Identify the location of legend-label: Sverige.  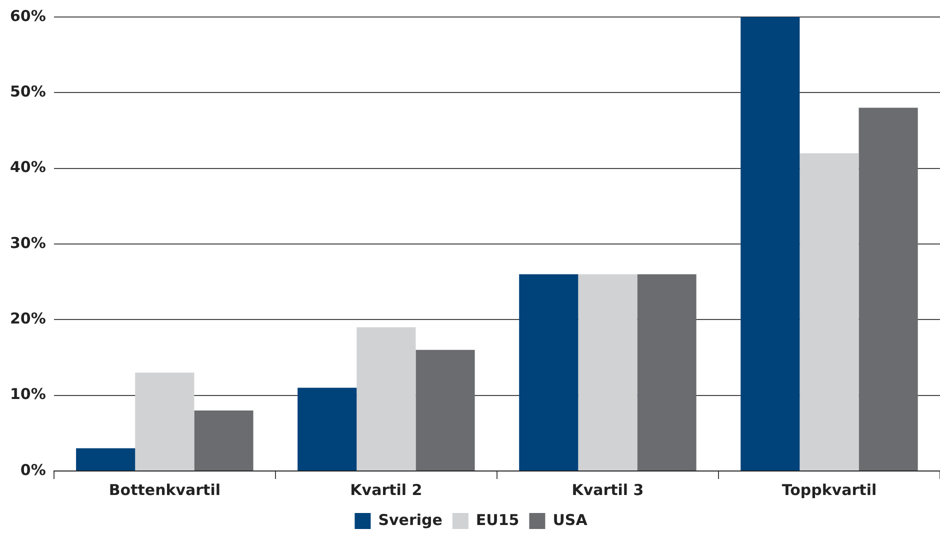
(410, 519).